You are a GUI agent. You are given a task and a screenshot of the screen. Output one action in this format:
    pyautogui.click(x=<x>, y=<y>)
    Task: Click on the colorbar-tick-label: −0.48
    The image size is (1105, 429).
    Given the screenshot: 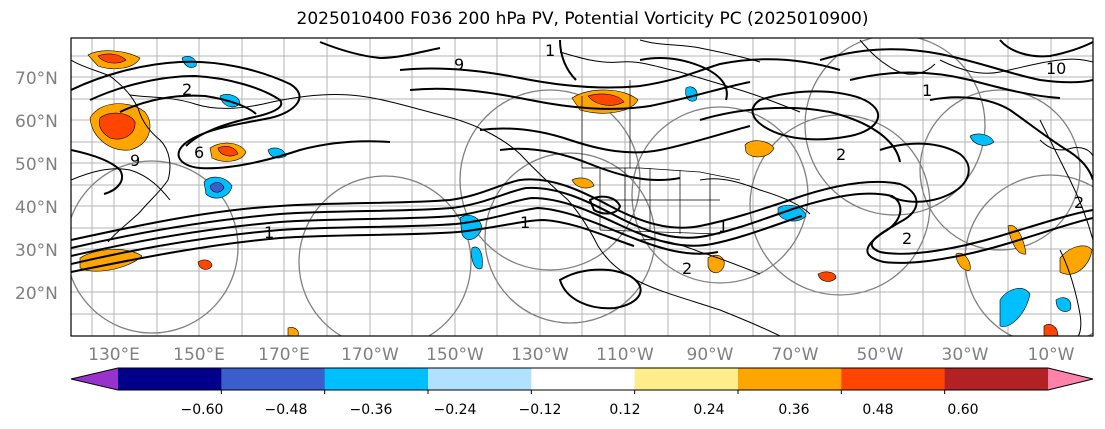 What is the action you would take?
    pyautogui.click(x=286, y=410)
    